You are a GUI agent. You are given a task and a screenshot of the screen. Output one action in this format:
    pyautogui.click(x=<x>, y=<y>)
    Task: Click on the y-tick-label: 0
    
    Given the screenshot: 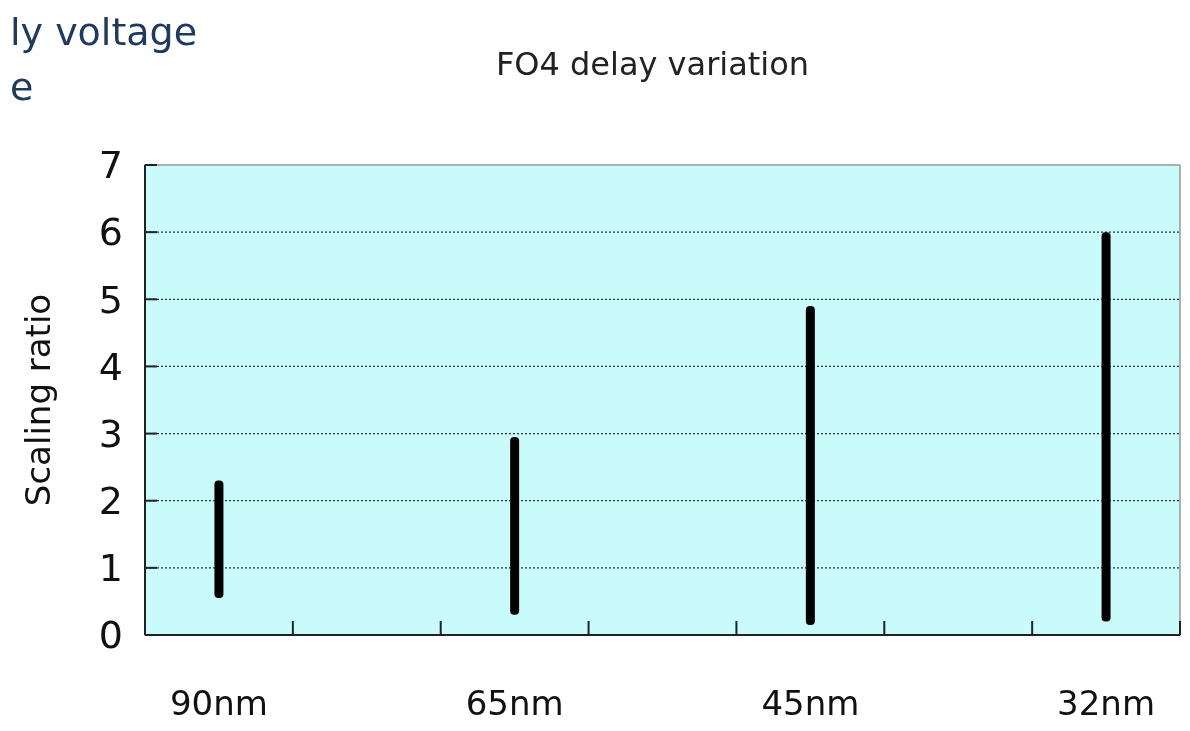 What is the action you would take?
    pyautogui.click(x=110, y=635)
    